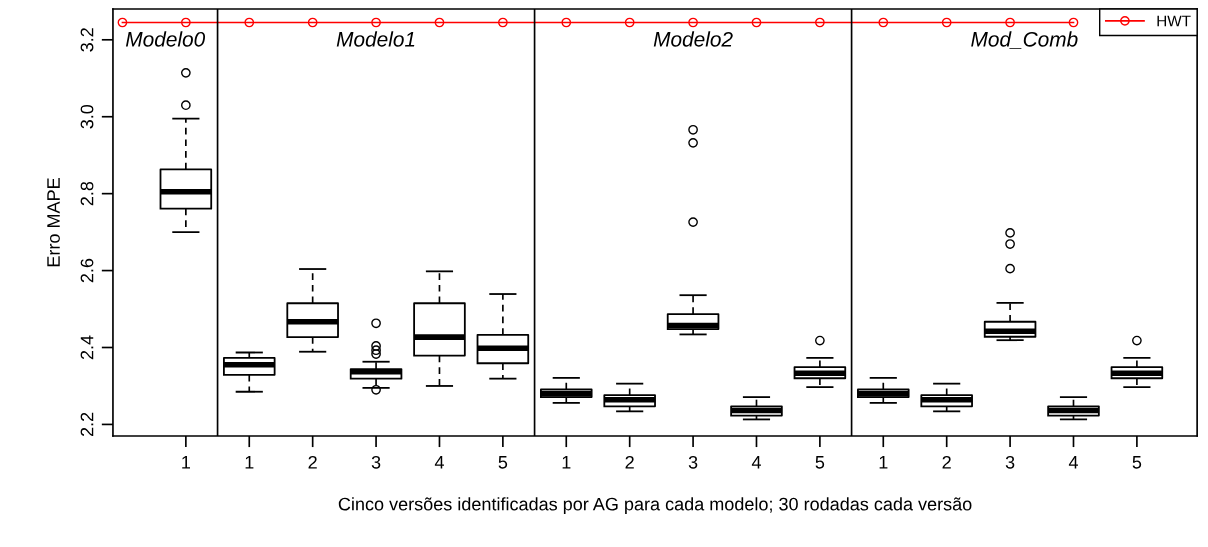 The height and width of the screenshot is (547, 1208). Describe the element at coordinates (87, 424) in the screenshot. I see `y-tick-label: 2.2` at that location.